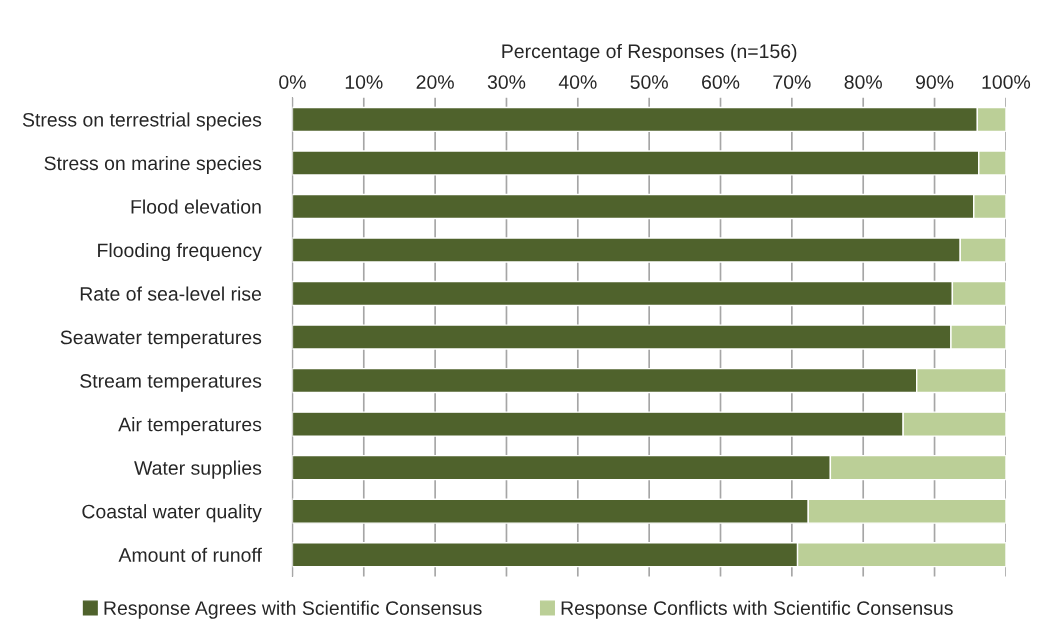 The image size is (1037, 630). Describe the element at coordinates (293, 609) in the screenshot. I see `legend-label: Response Agrees with Scientific Consensus` at that location.